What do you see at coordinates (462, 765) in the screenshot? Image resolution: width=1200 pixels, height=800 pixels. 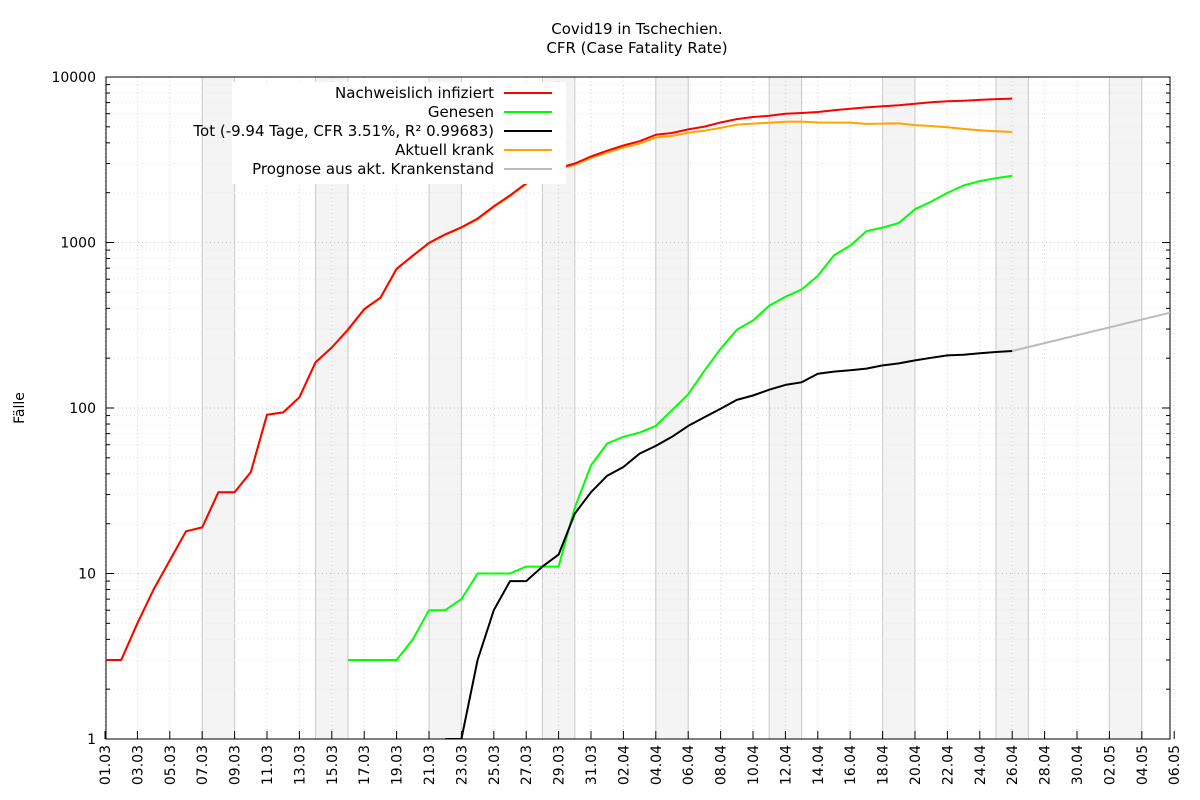 I see `x-tick-label: 23.03` at bounding box center [462, 765].